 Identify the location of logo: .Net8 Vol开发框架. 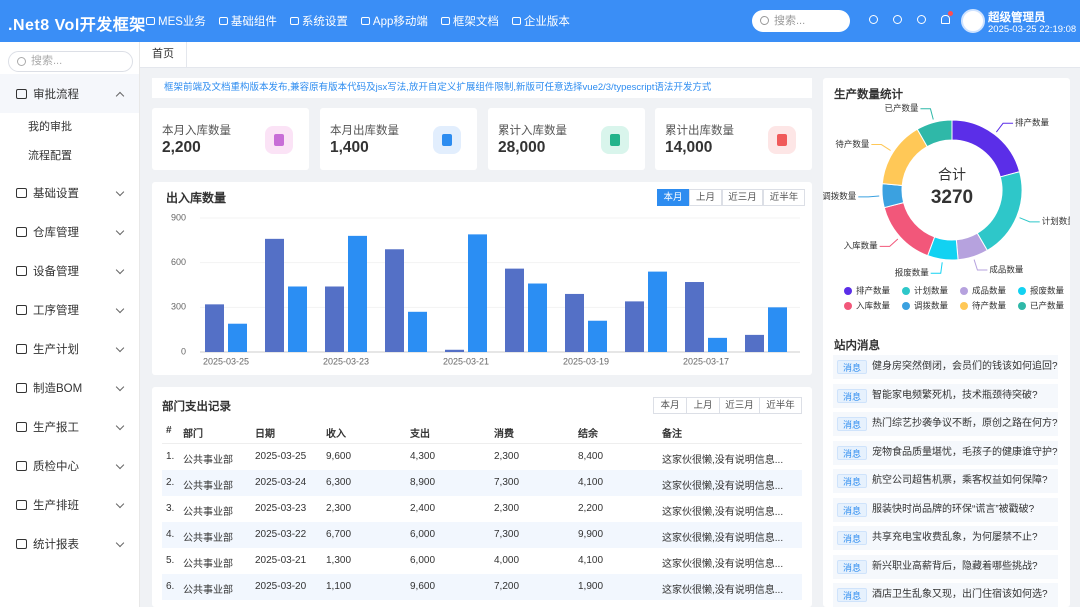
(77, 23).